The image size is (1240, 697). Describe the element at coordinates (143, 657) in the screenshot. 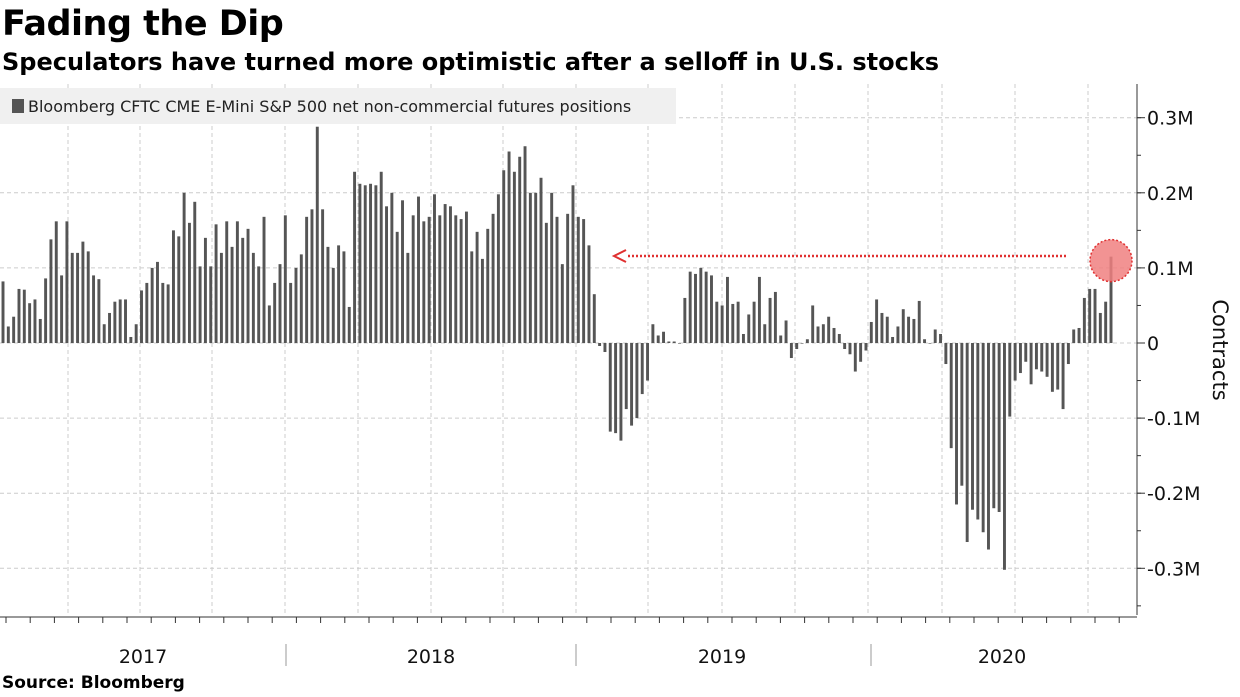

I see `x-tick-label: 2017` at that location.